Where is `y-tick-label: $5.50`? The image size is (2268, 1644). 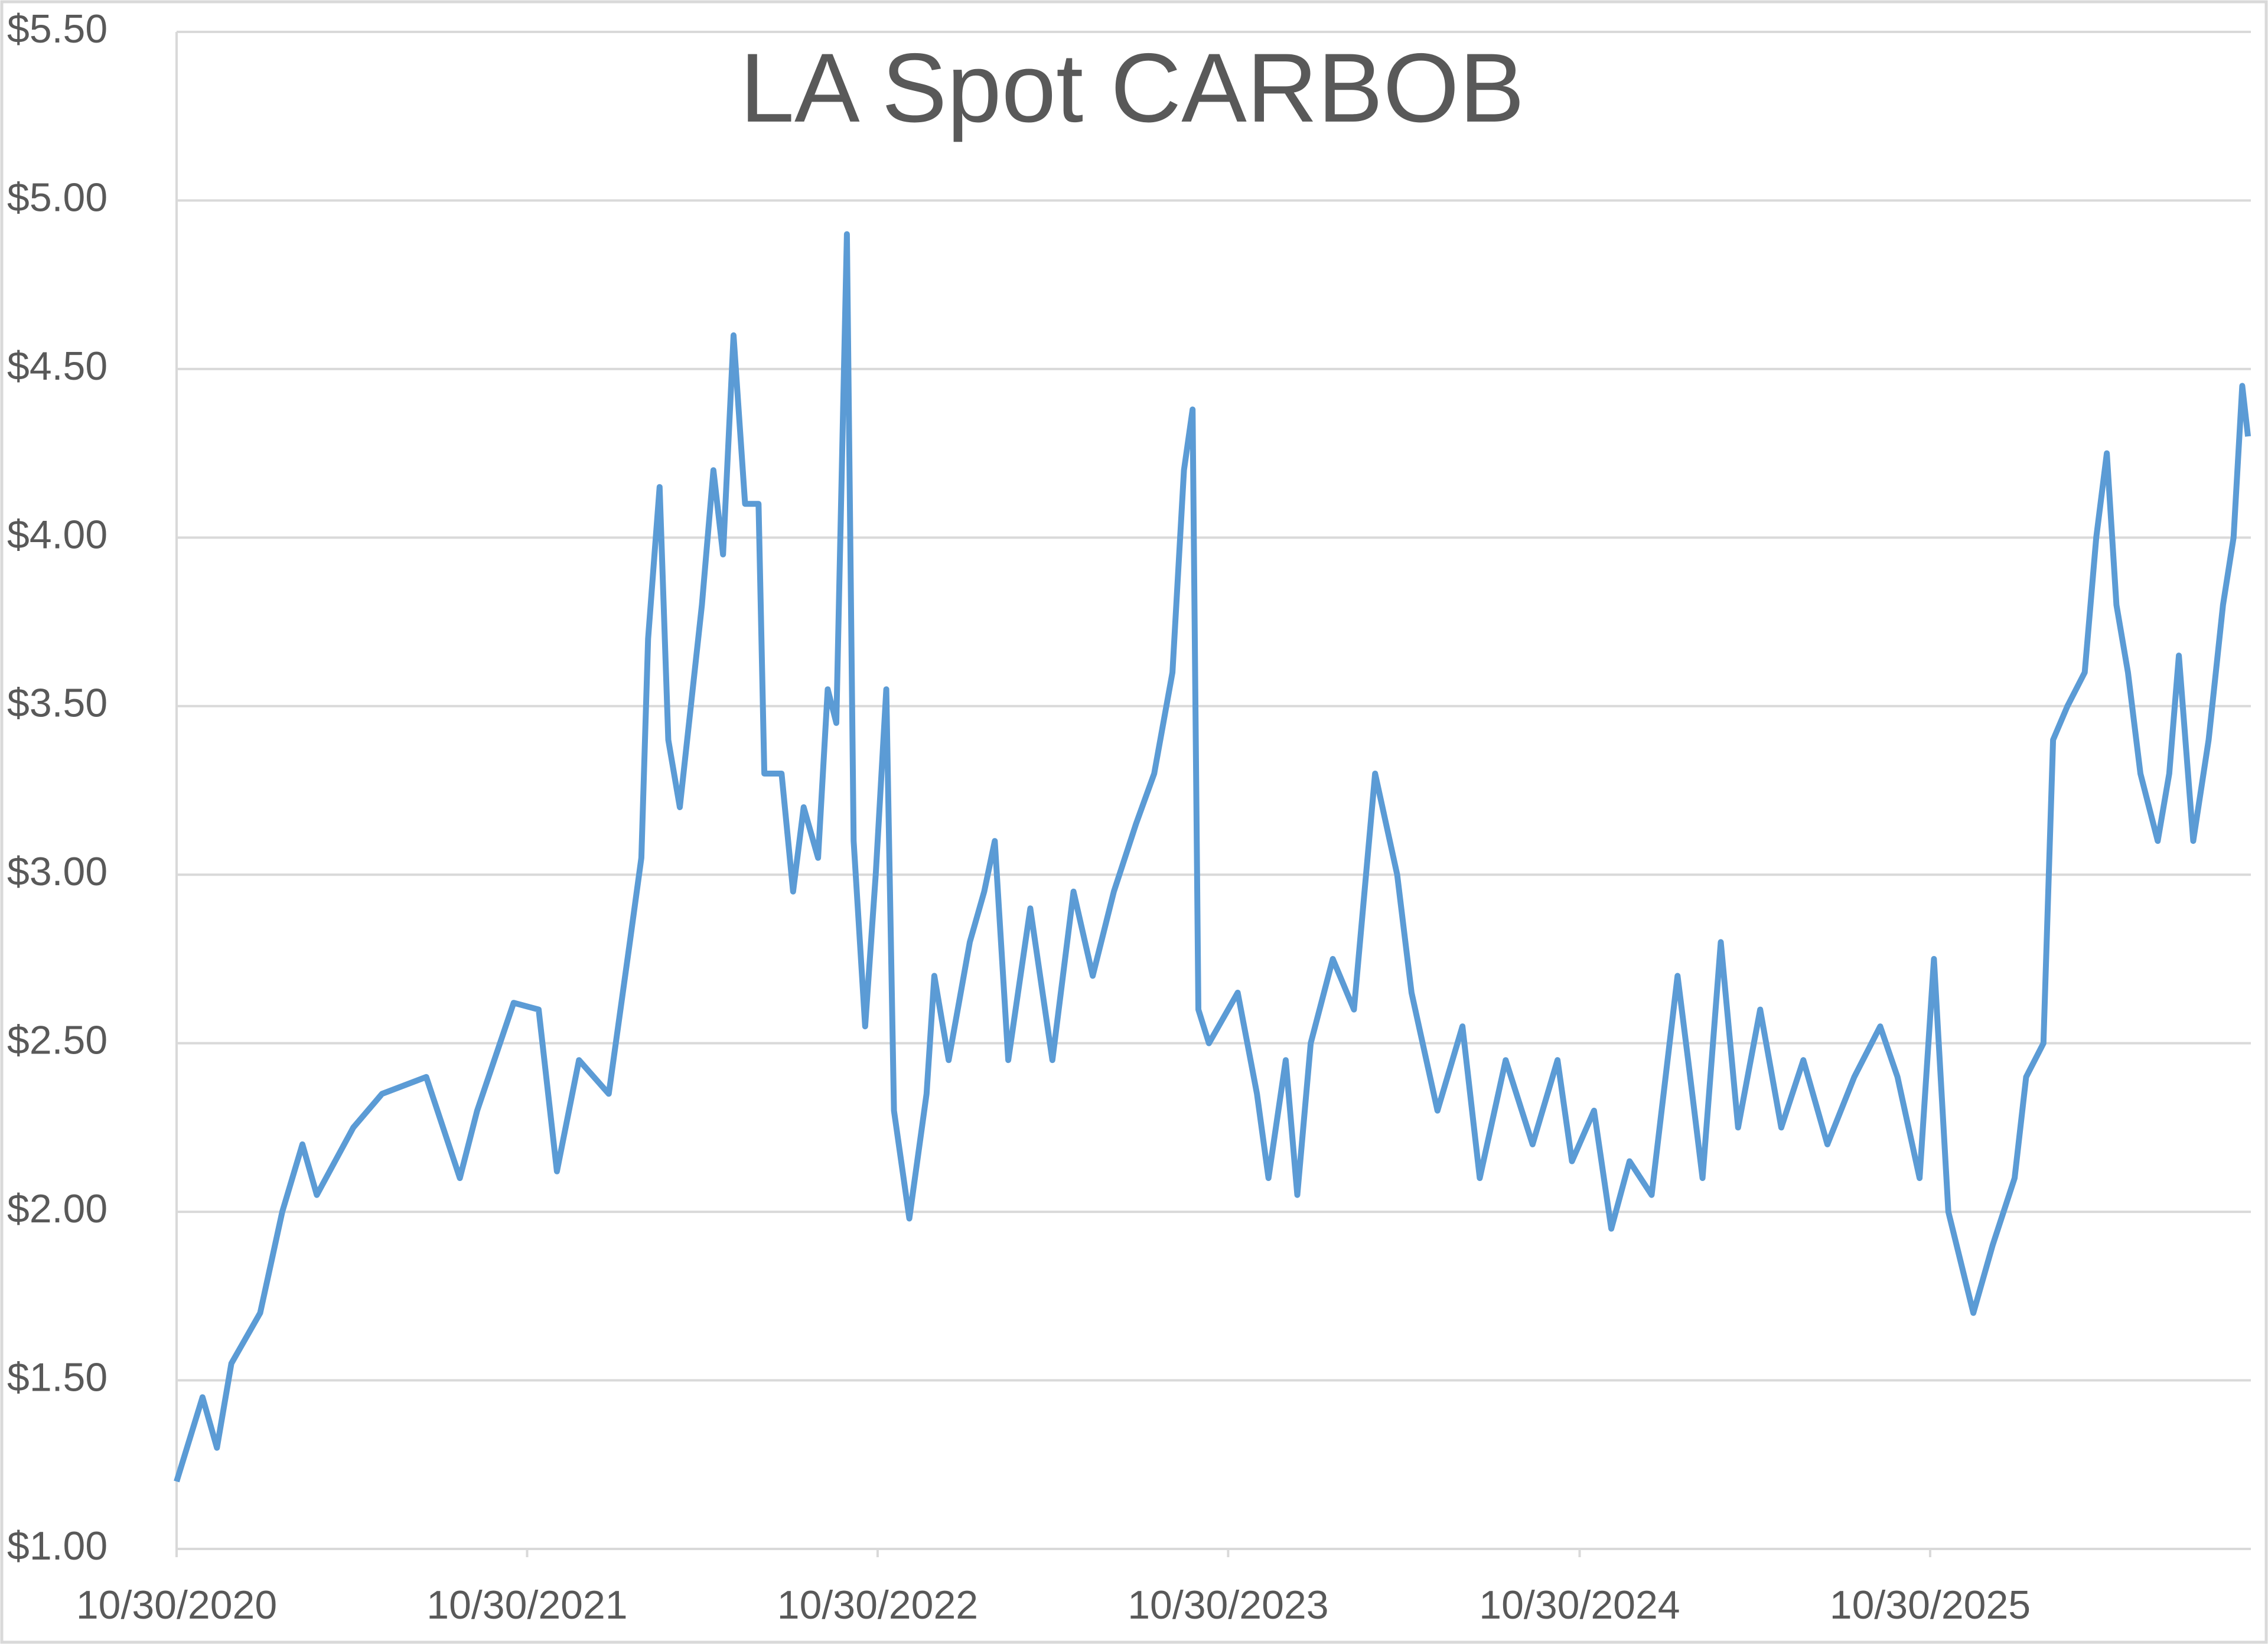 y-tick-label: $5.50 is located at coordinates (57, 28).